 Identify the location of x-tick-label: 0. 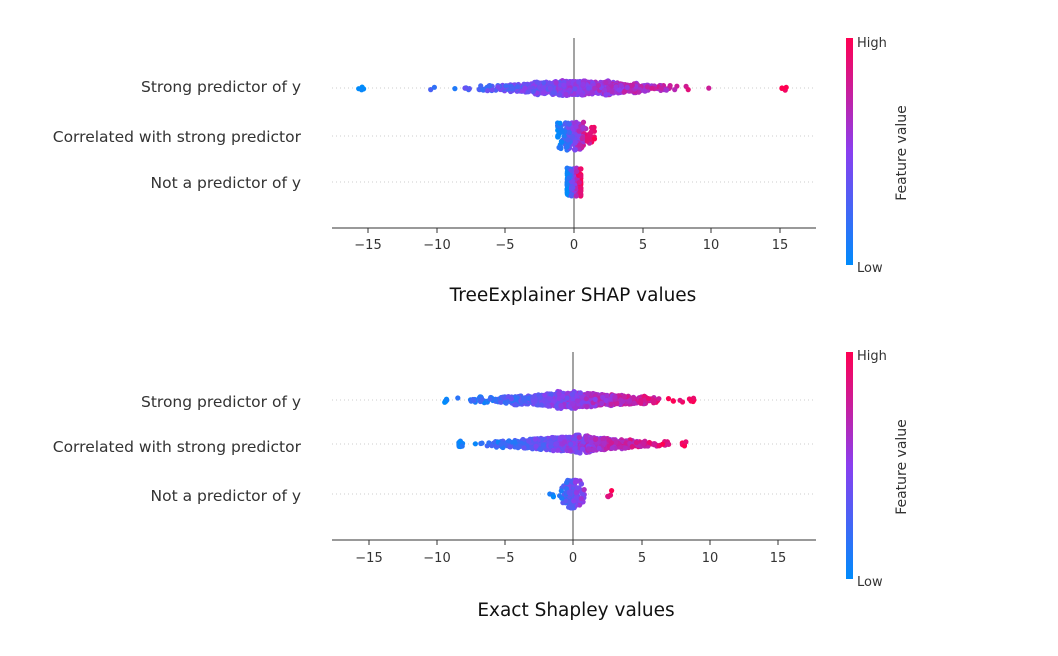
(574, 245).